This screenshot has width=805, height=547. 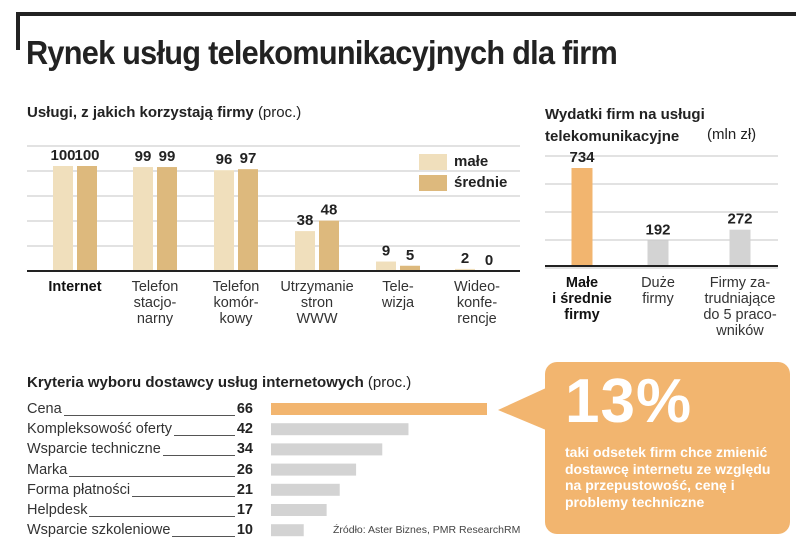 I want to click on criteria-name: Forma płatności, so click(x=80, y=489).